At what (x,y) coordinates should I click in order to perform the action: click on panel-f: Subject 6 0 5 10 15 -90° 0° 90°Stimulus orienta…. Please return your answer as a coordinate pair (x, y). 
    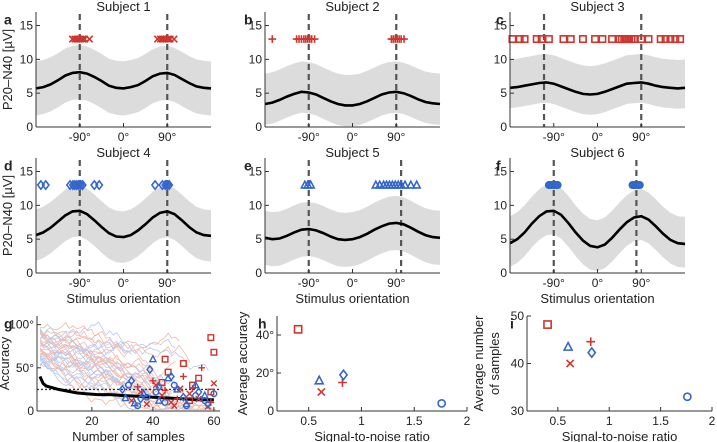
    Looking at the image, I should click on (590, 225).